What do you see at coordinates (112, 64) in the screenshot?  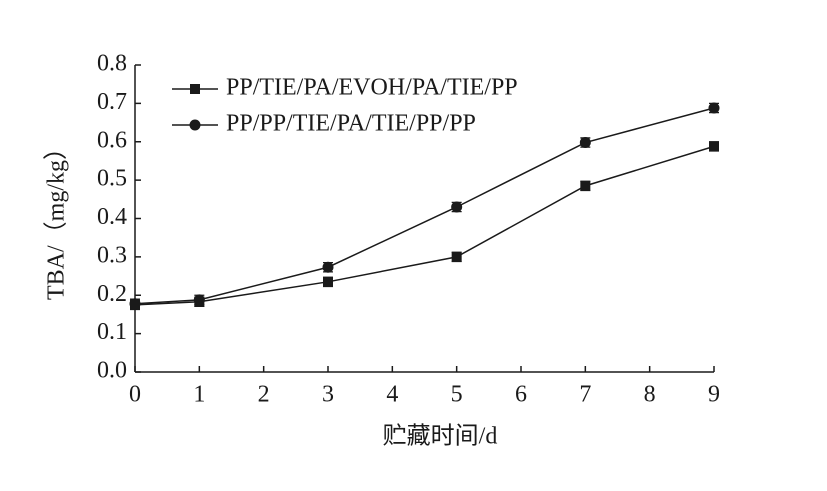 I see `y-tick-label: 0.8` at bounding box center [112, 64].